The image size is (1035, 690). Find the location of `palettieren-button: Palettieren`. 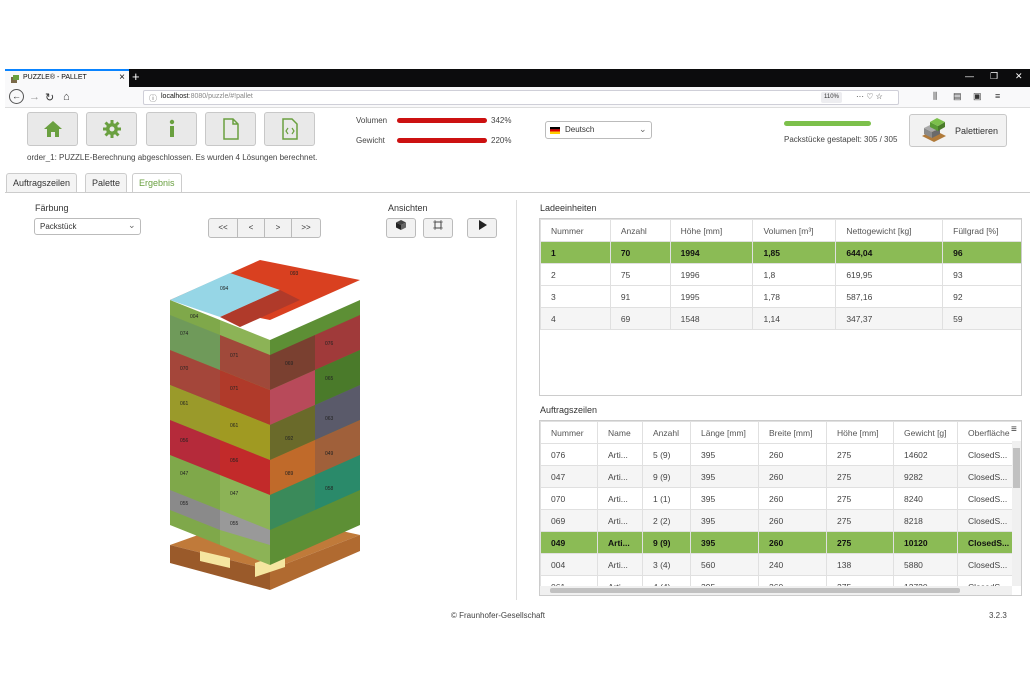

palettieren-button: Palettieren is located at coordinates (958, 130).